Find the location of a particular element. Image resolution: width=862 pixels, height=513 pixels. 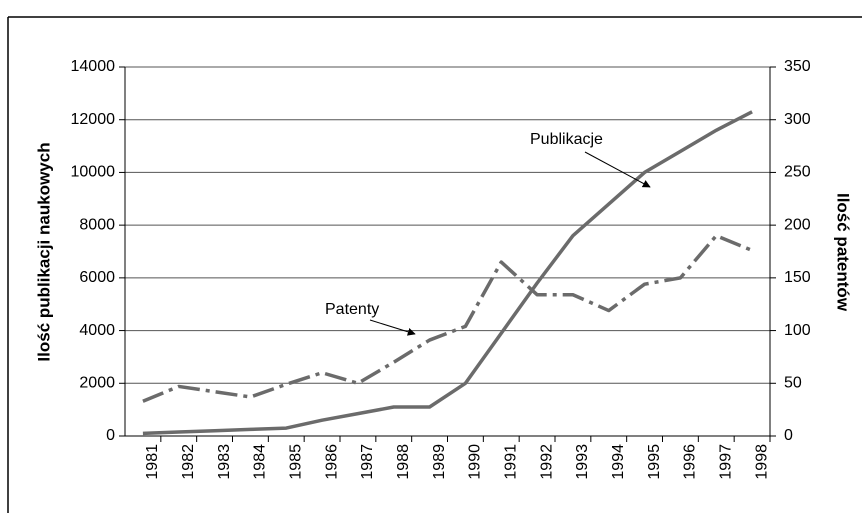

annotation: Publikacje is located at coordinates (566, 139).